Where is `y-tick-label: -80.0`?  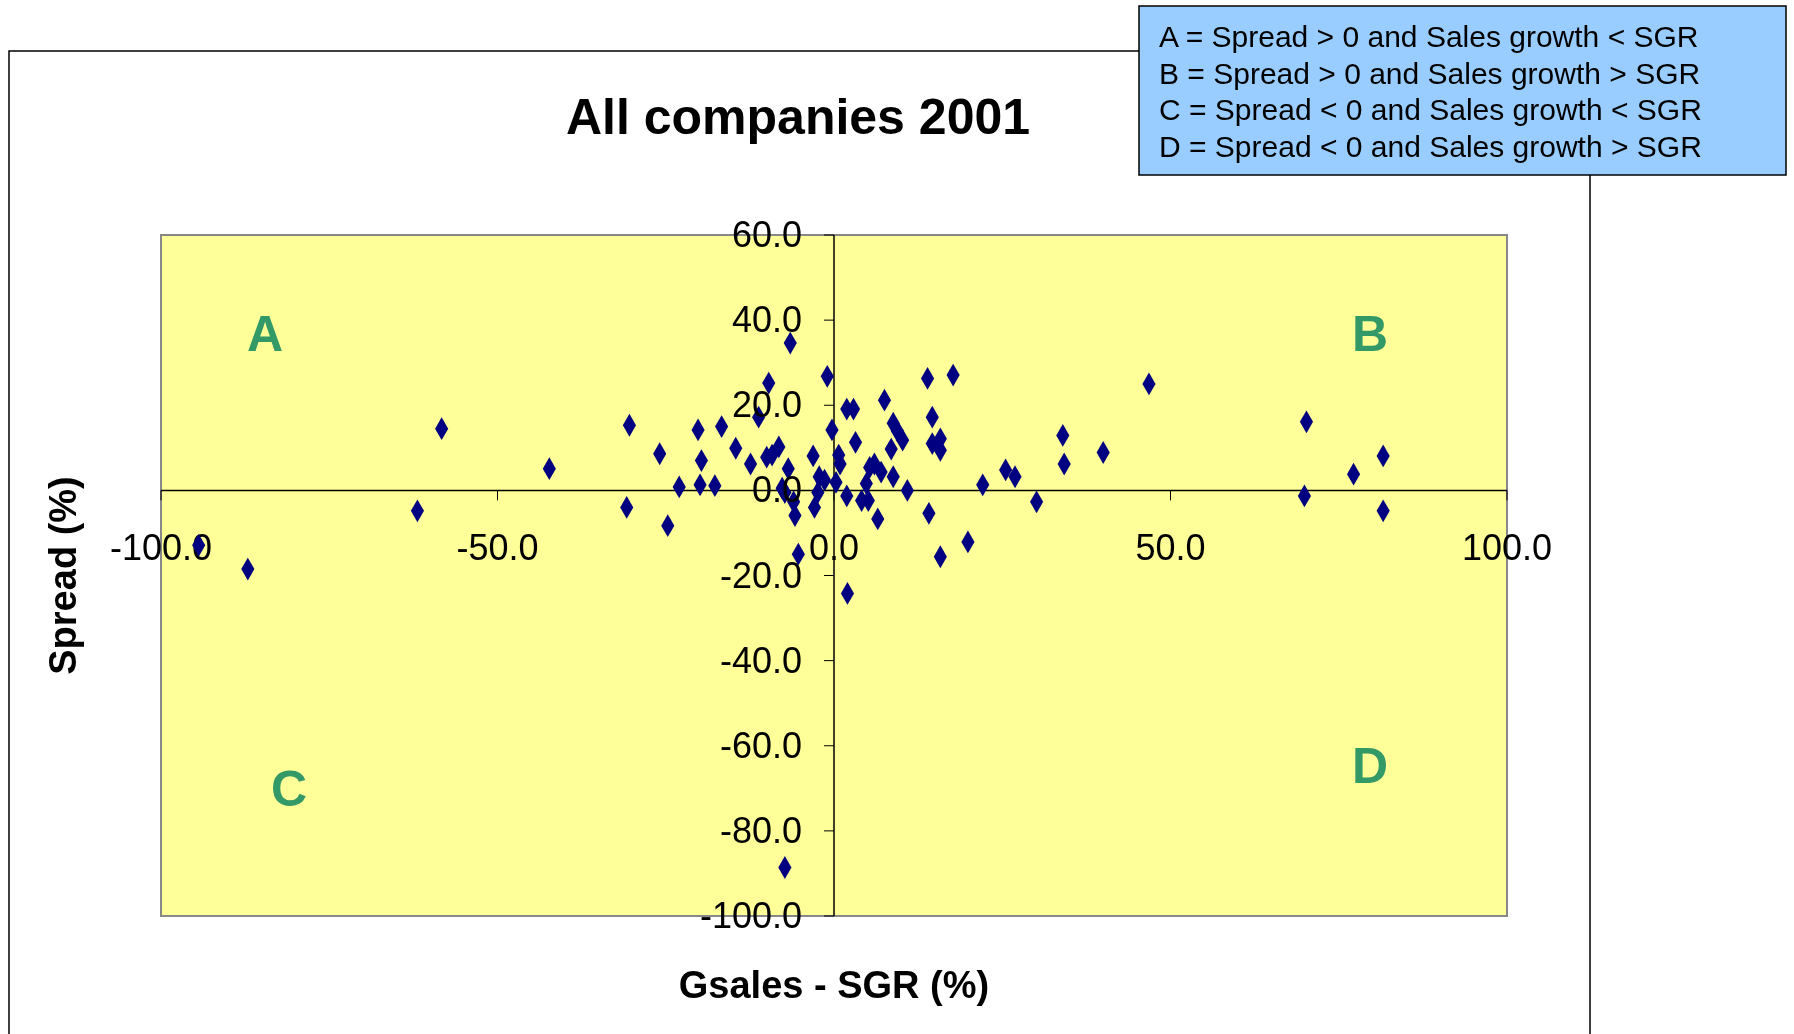
y-tick-label: -80.0 is located at coordinates (760, 830).